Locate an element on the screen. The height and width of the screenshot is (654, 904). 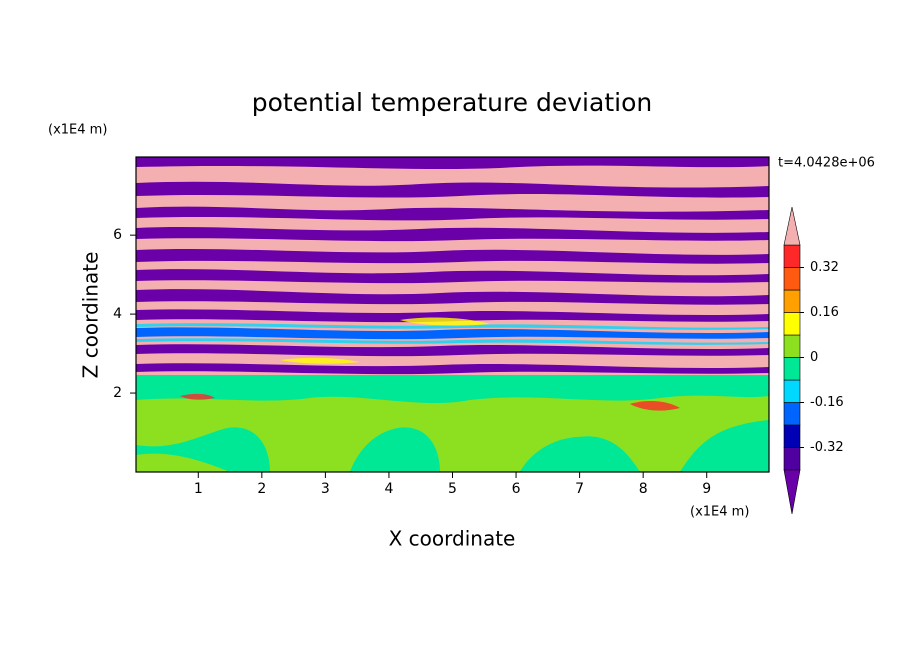
time-annotation: t=4.0428e+06 is located at coordinates (826, 163).